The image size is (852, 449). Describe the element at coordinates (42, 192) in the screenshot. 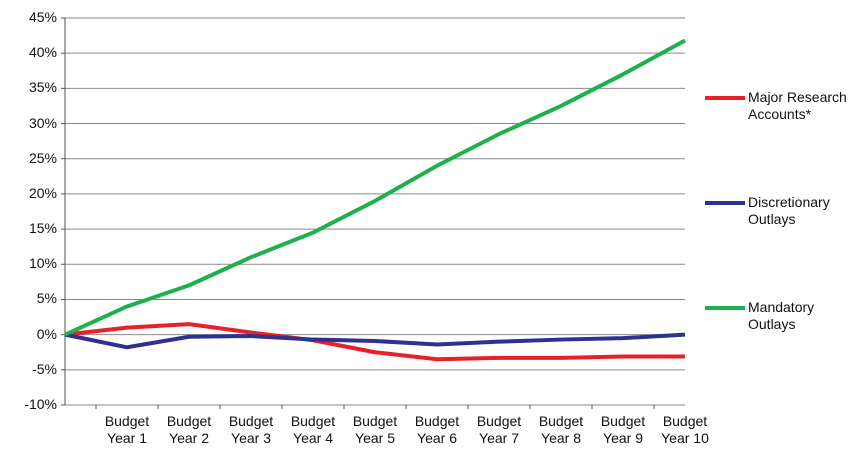

I see `y-tick-label: 20%` at that location.